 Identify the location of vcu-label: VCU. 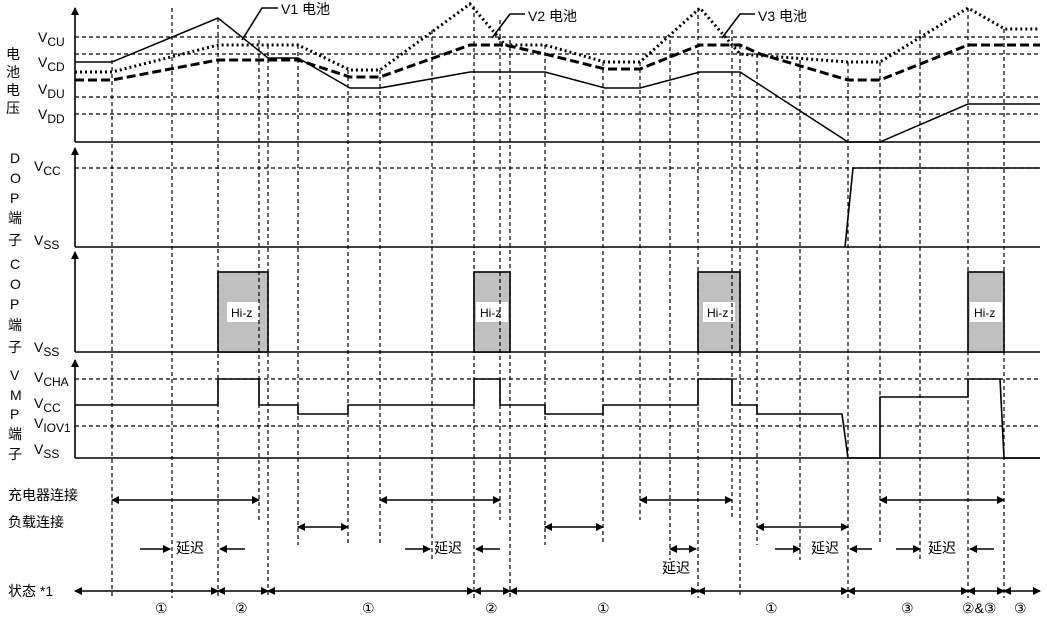
(51, 39).